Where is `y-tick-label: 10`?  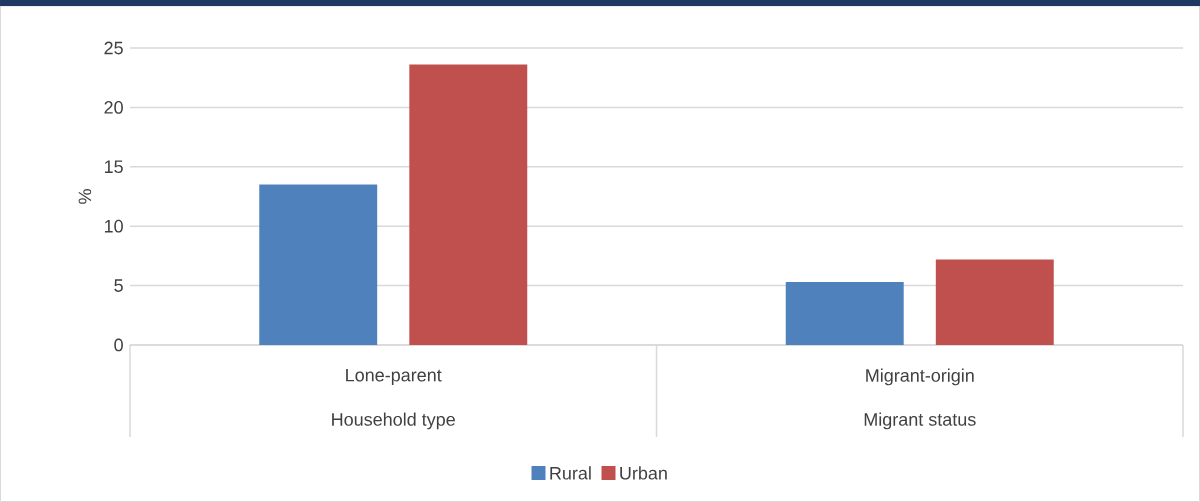
y-tick-label: 10 is located at coordinates (113, 226).